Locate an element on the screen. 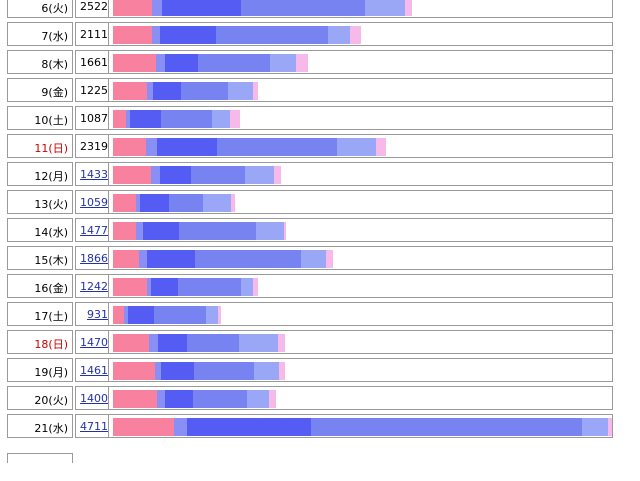  count-value: 2522 is located at coordinates (94, 6).